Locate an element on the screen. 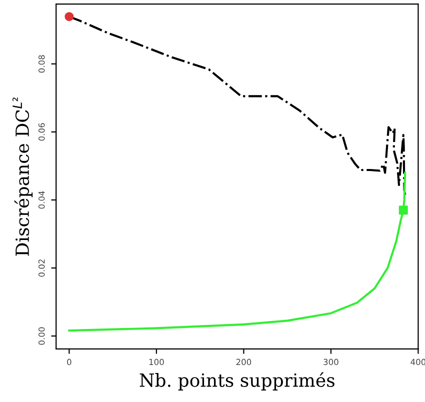 The width and height of the screenshot is (425, 402). y-tick-label: 0.06 is located at coordinates (41, 132).